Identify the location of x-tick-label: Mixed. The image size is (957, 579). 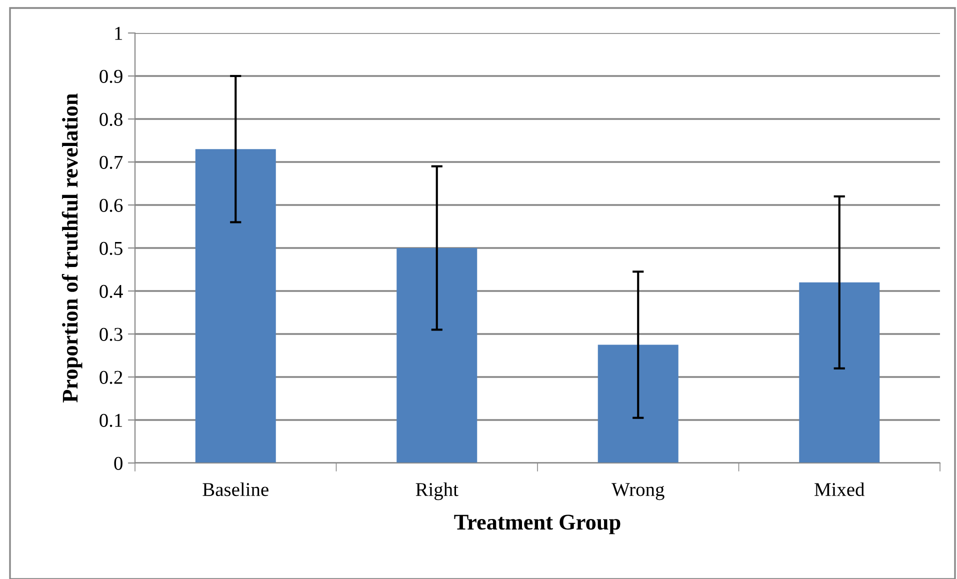
(839, 489).